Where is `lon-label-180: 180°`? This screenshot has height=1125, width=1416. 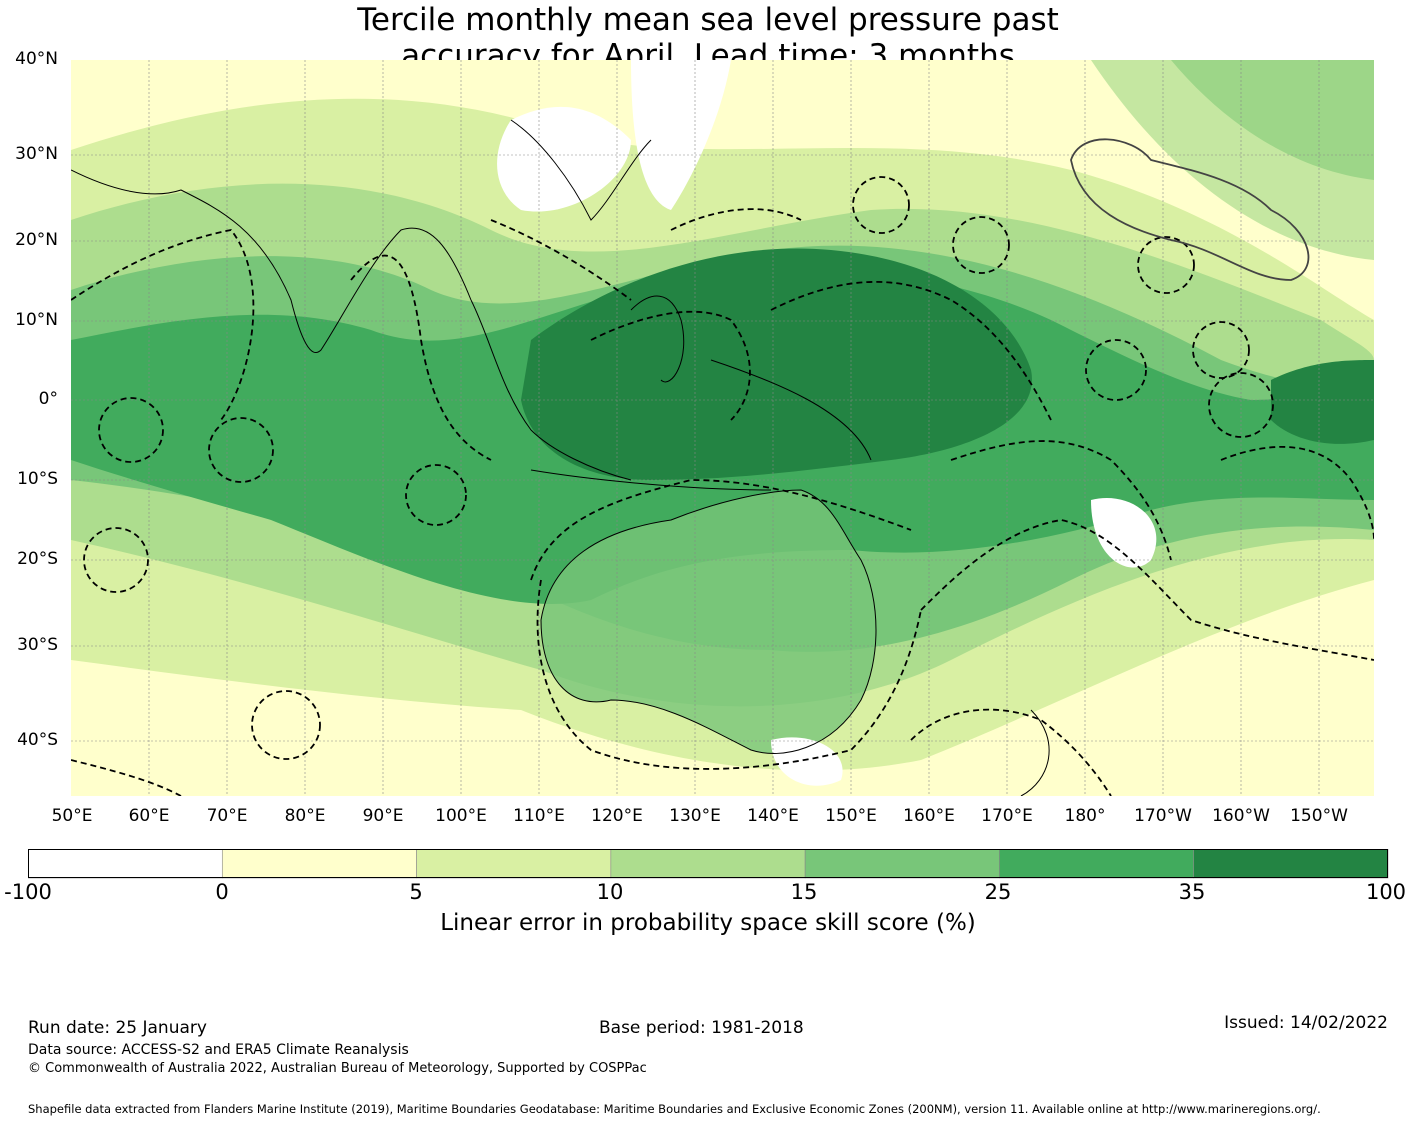
lon-label-180: 180° is located at coordinates (1085, 816).